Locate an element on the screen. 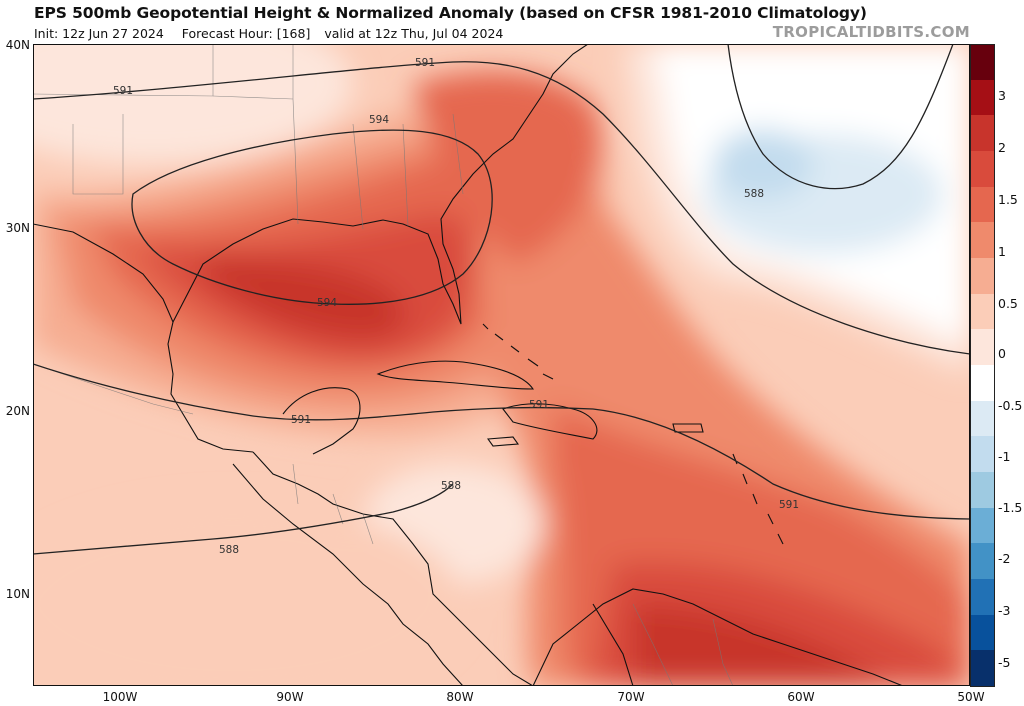  colorbar-label: 2 is located at coordinates (1002, 147).